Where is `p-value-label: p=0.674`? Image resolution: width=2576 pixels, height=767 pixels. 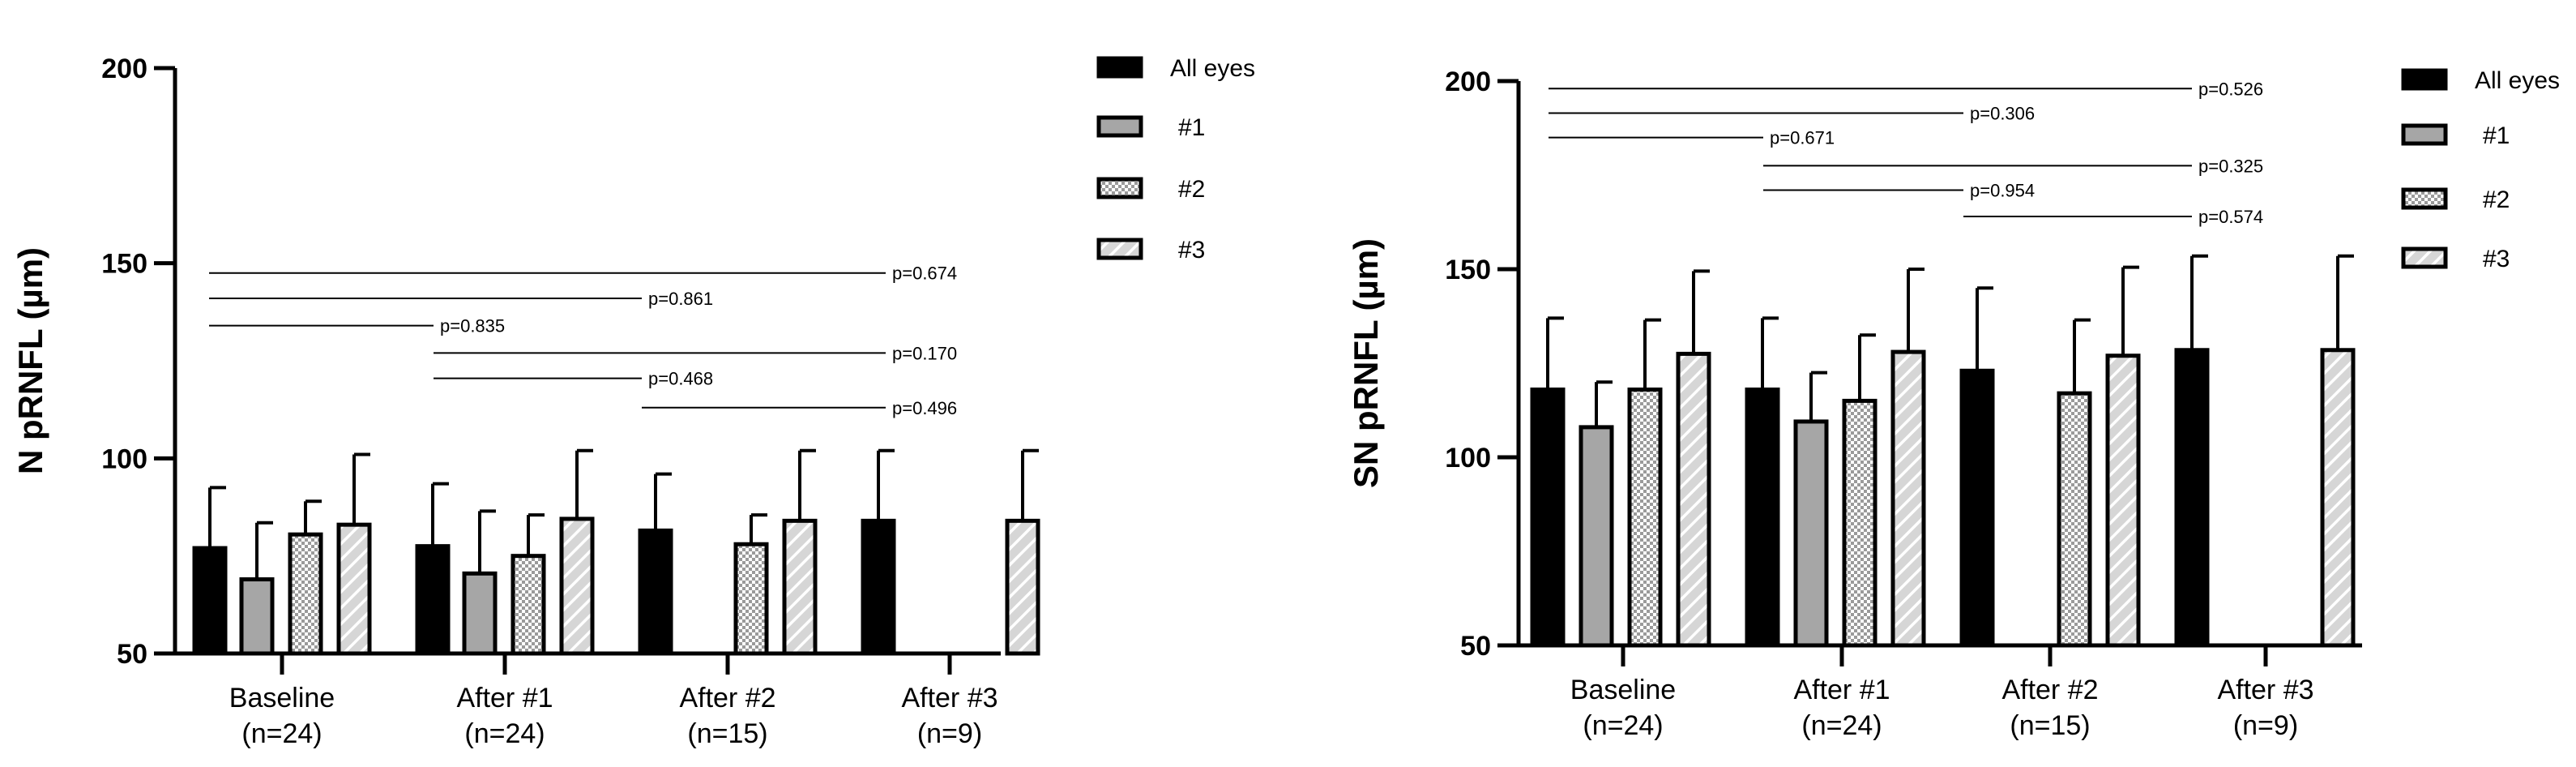
p-value-label: p=0.674 is located at coordinates (924, 274).